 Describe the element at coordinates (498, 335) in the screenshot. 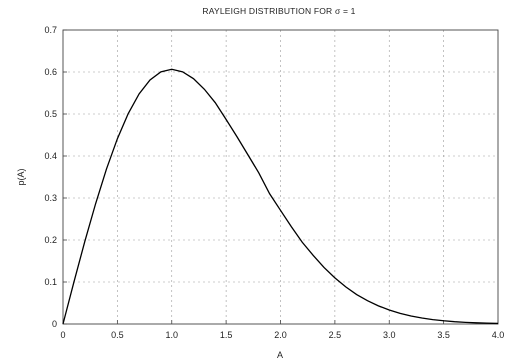

I see `x-tick-label: 4.0` at that location.